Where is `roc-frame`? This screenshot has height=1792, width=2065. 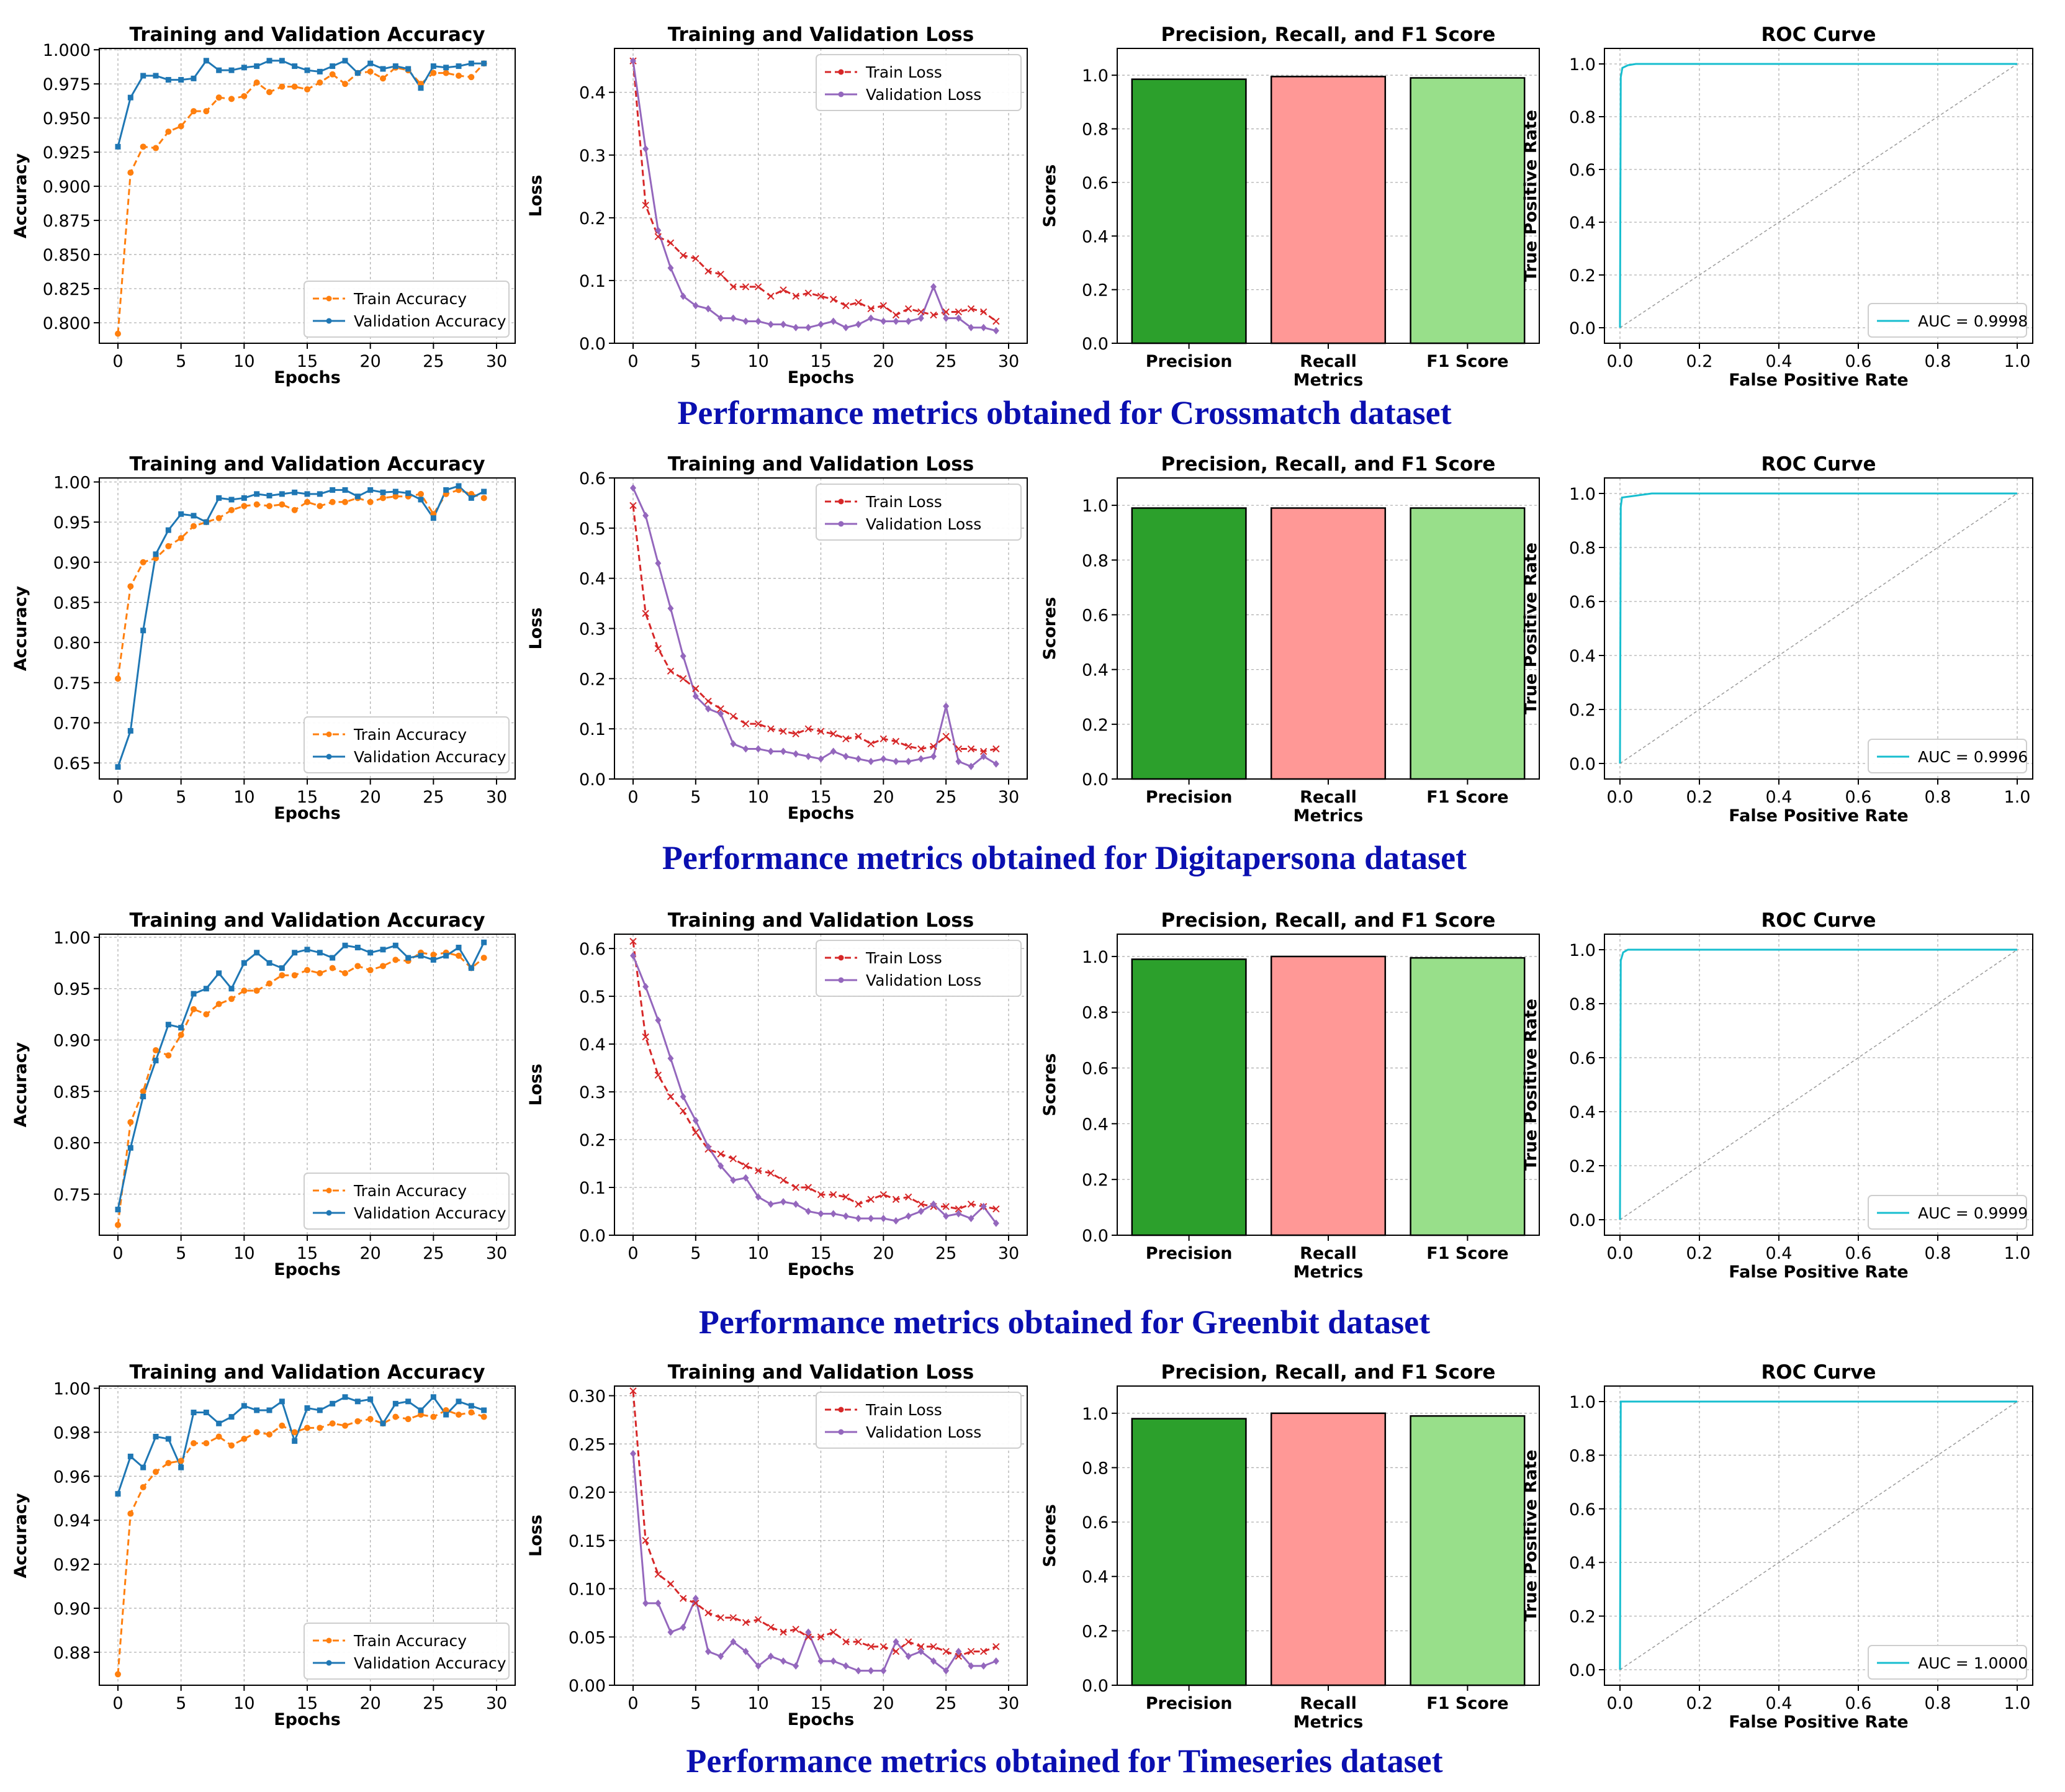 roc-frame is located at coordinates (1819, 1535).